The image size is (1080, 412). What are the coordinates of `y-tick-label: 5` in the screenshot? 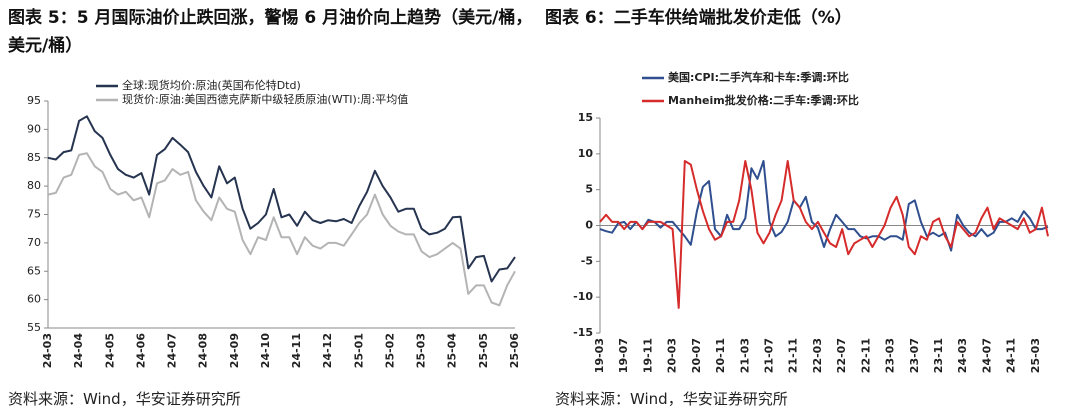 It's located at (589, 189).